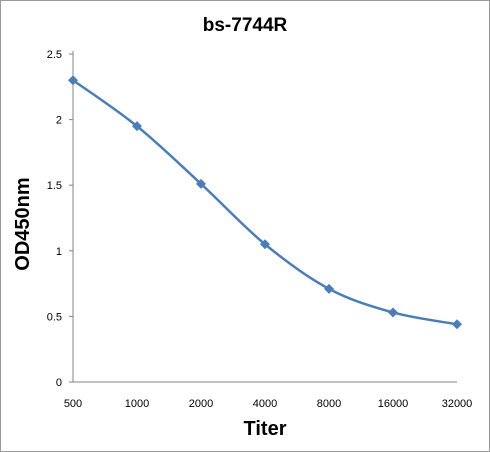 This screenshot has width=490, height=452. Describe the element at coordinates (137, 404) in the screenshot. I see `x-tick-label: 1000` at that location.